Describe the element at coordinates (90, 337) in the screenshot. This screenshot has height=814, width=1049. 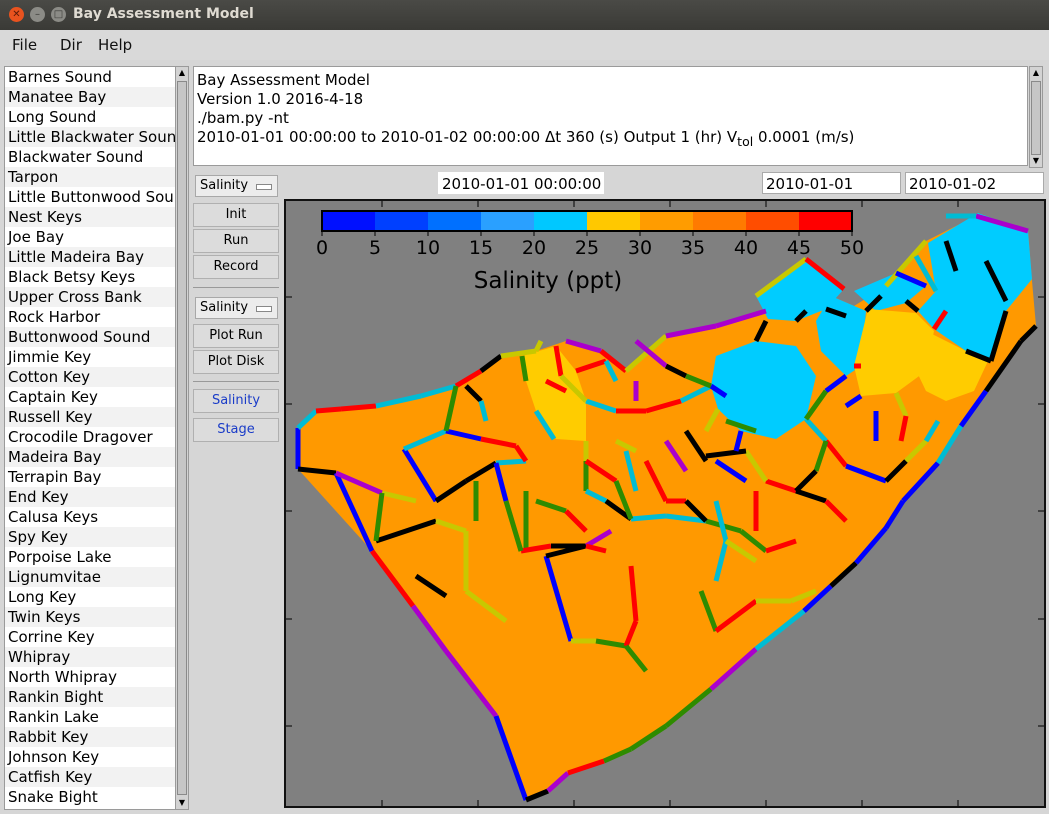
I see `basin-list-item: Buttonwood Sound` at that location.